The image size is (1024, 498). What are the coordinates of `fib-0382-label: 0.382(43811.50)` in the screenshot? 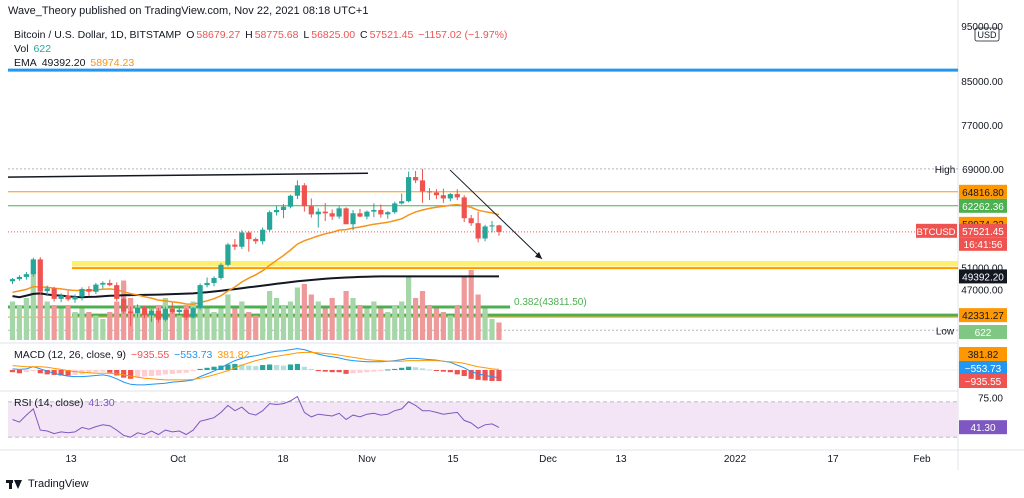 It's located at (550, 302).